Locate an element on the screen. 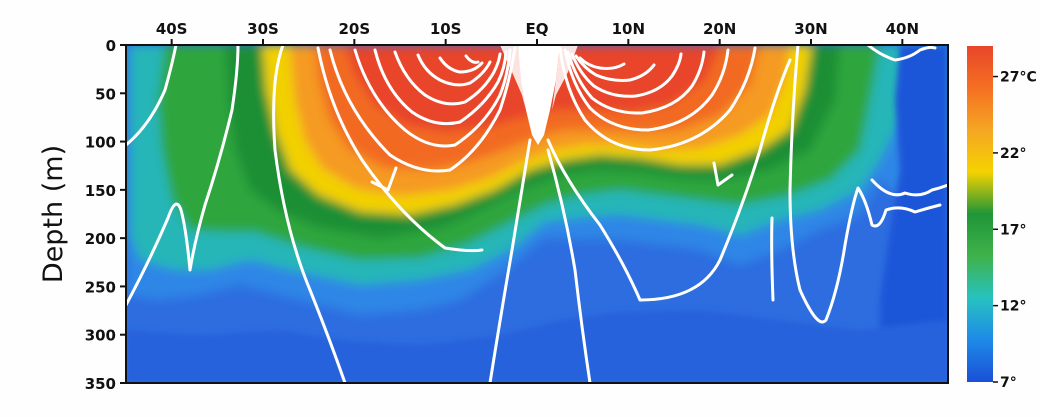 The height and width of the screenshot is (417, 1040). y-tick-label: 200 is located at coordinates (100, 239).